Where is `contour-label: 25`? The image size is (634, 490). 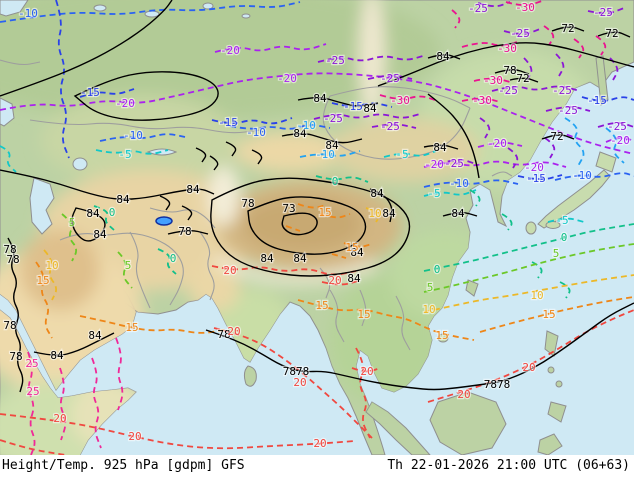
contour-label: 25 is located at coordinates (31, 363).